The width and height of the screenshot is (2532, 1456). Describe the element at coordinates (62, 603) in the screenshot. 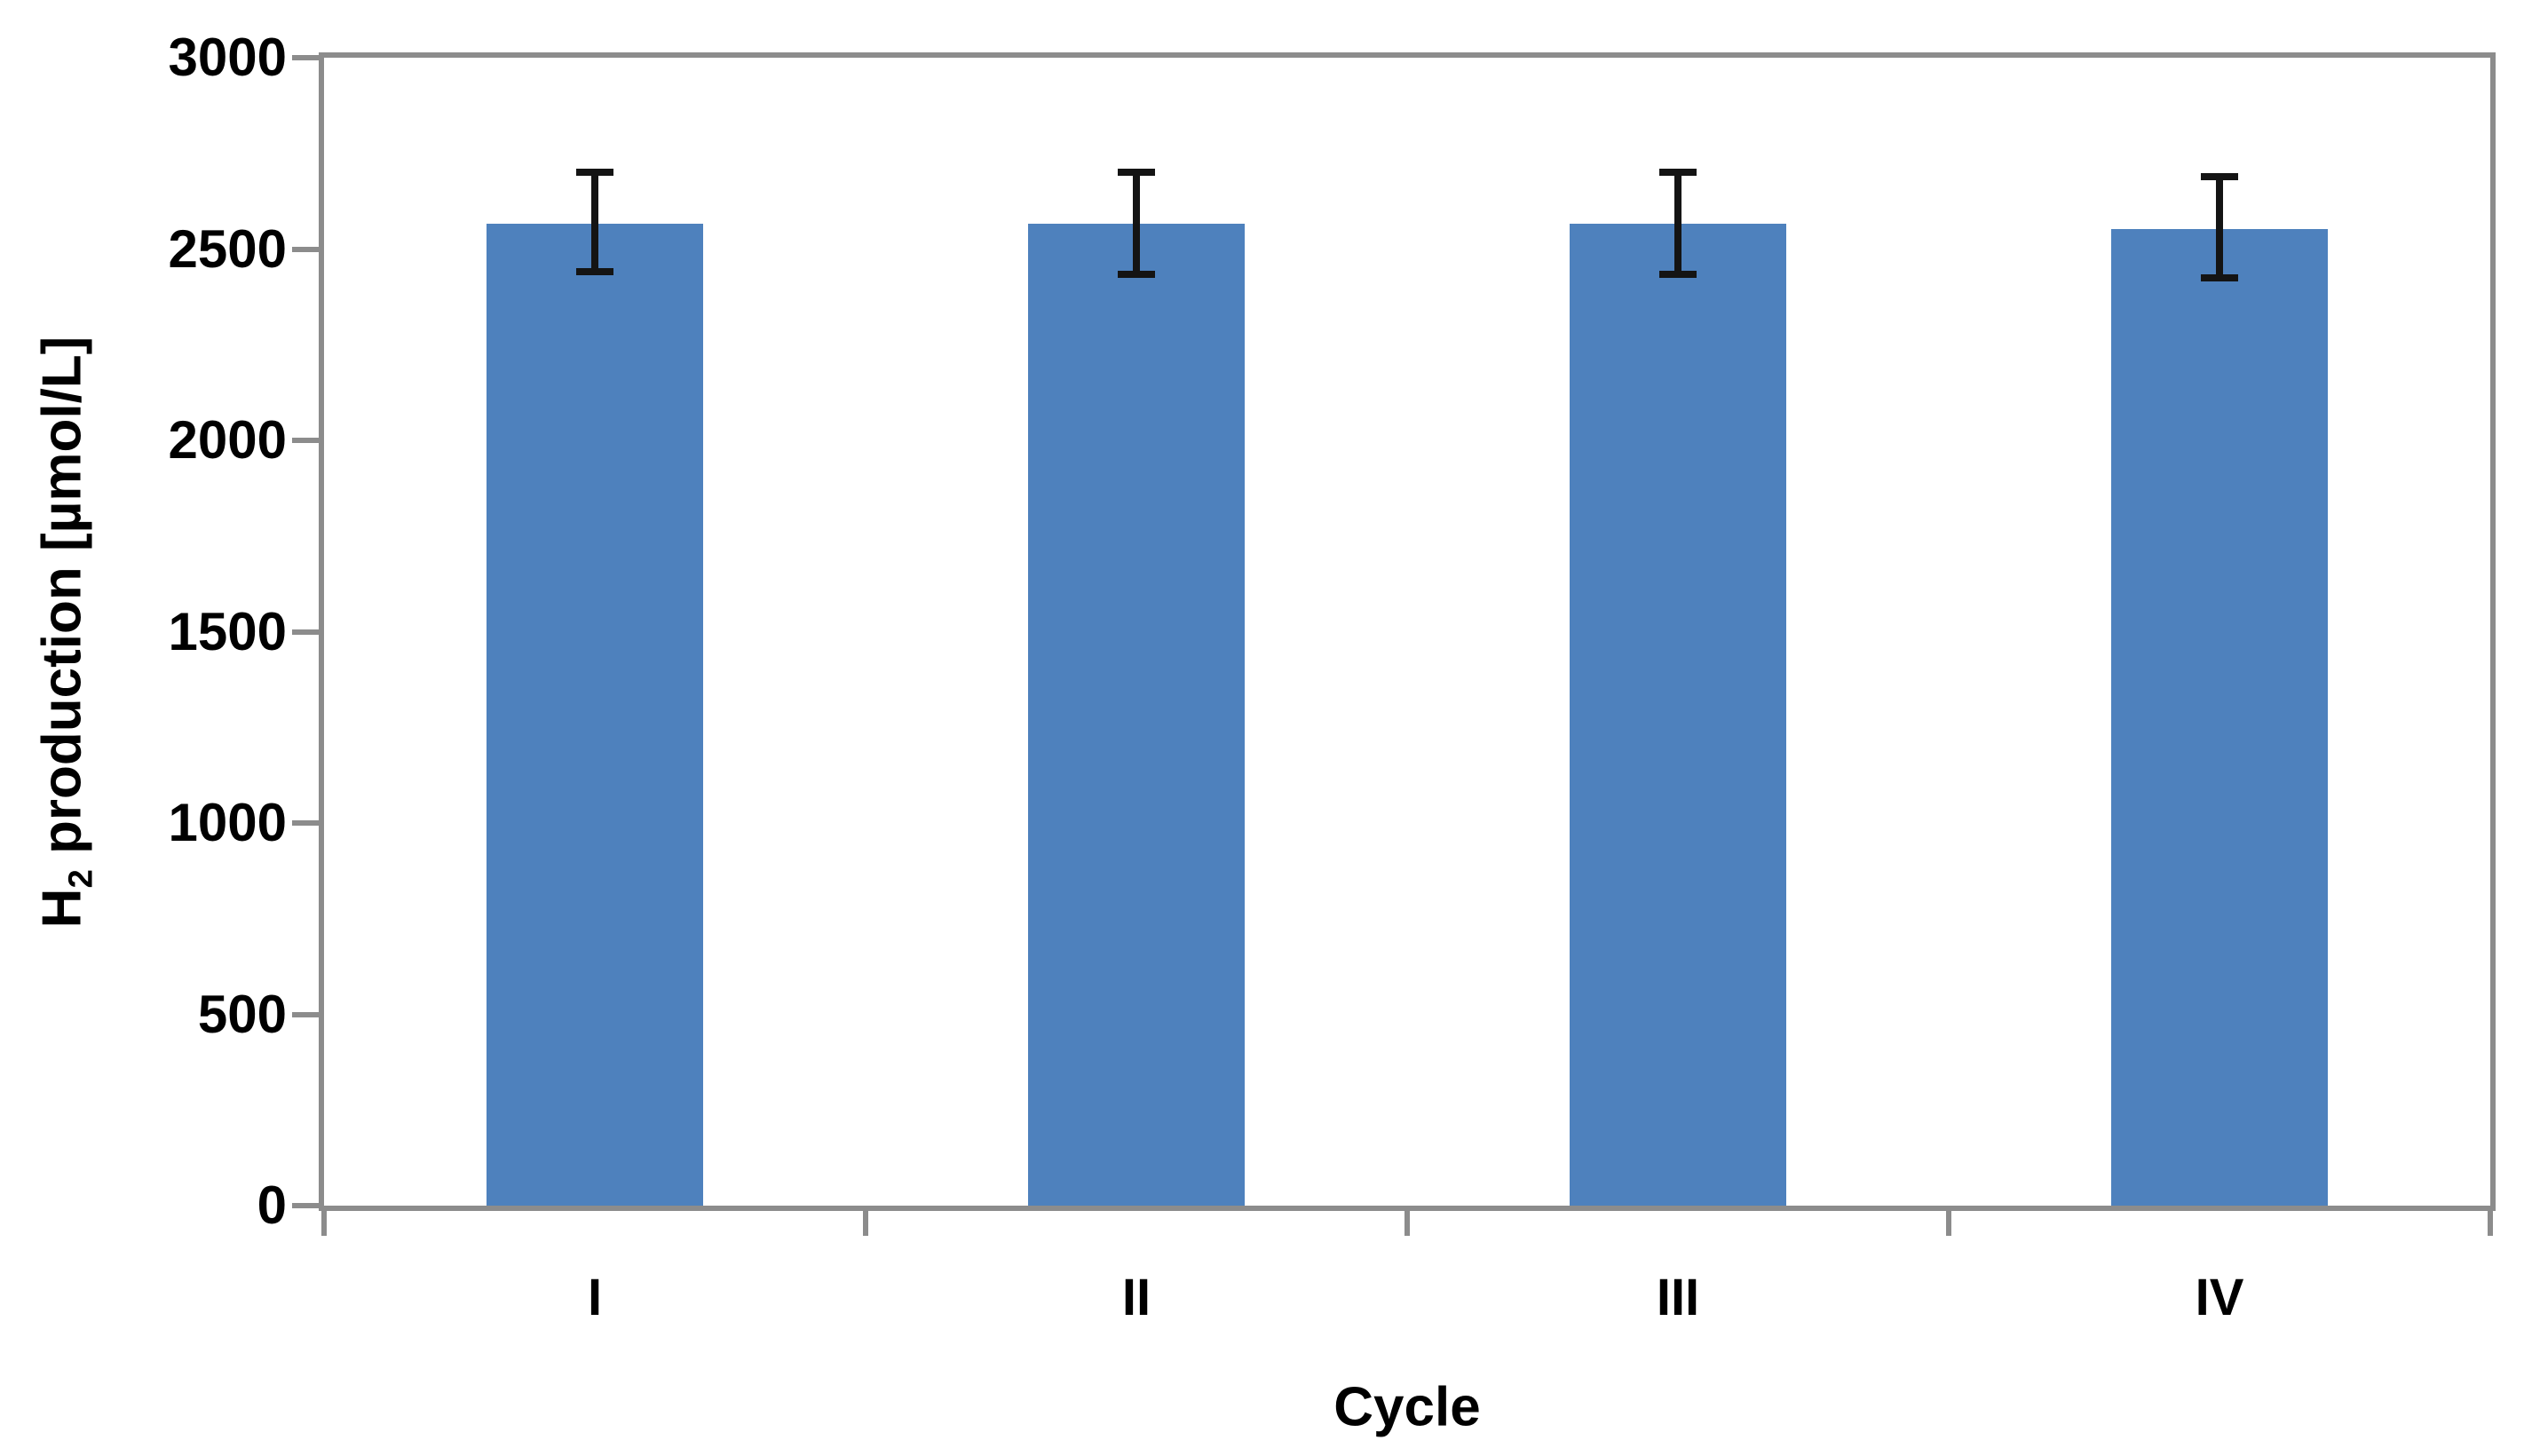

I see `y-axis-title-rest: production [µmol/L]` at that location.